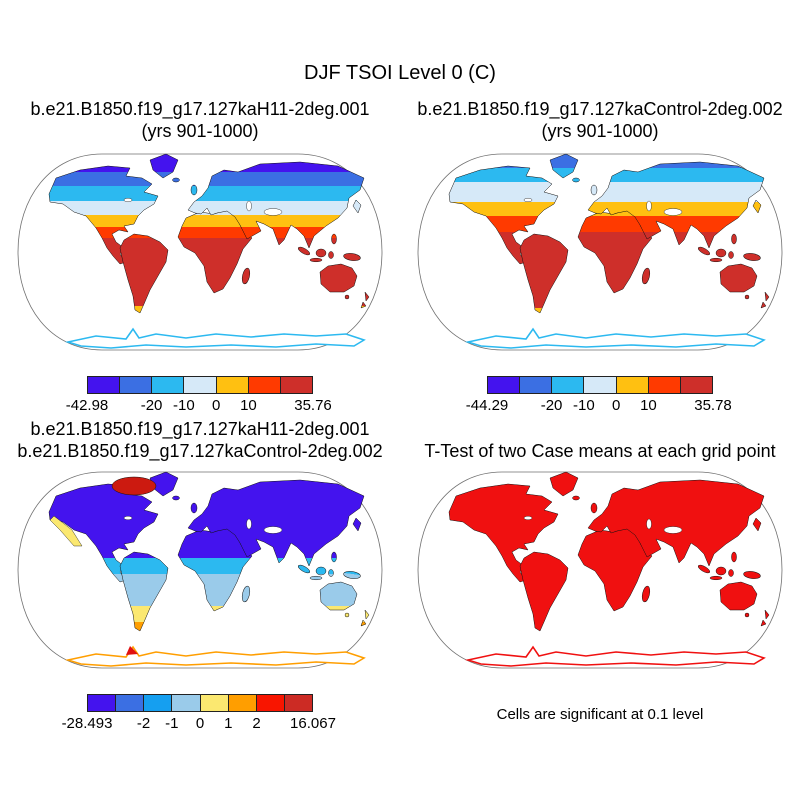 Image resolution: width=800 pixels, height=800 pixels. Describe the element at coordinates (713, 405) in the screenshot. I see `colorbar-tick: 35.78` at that location.